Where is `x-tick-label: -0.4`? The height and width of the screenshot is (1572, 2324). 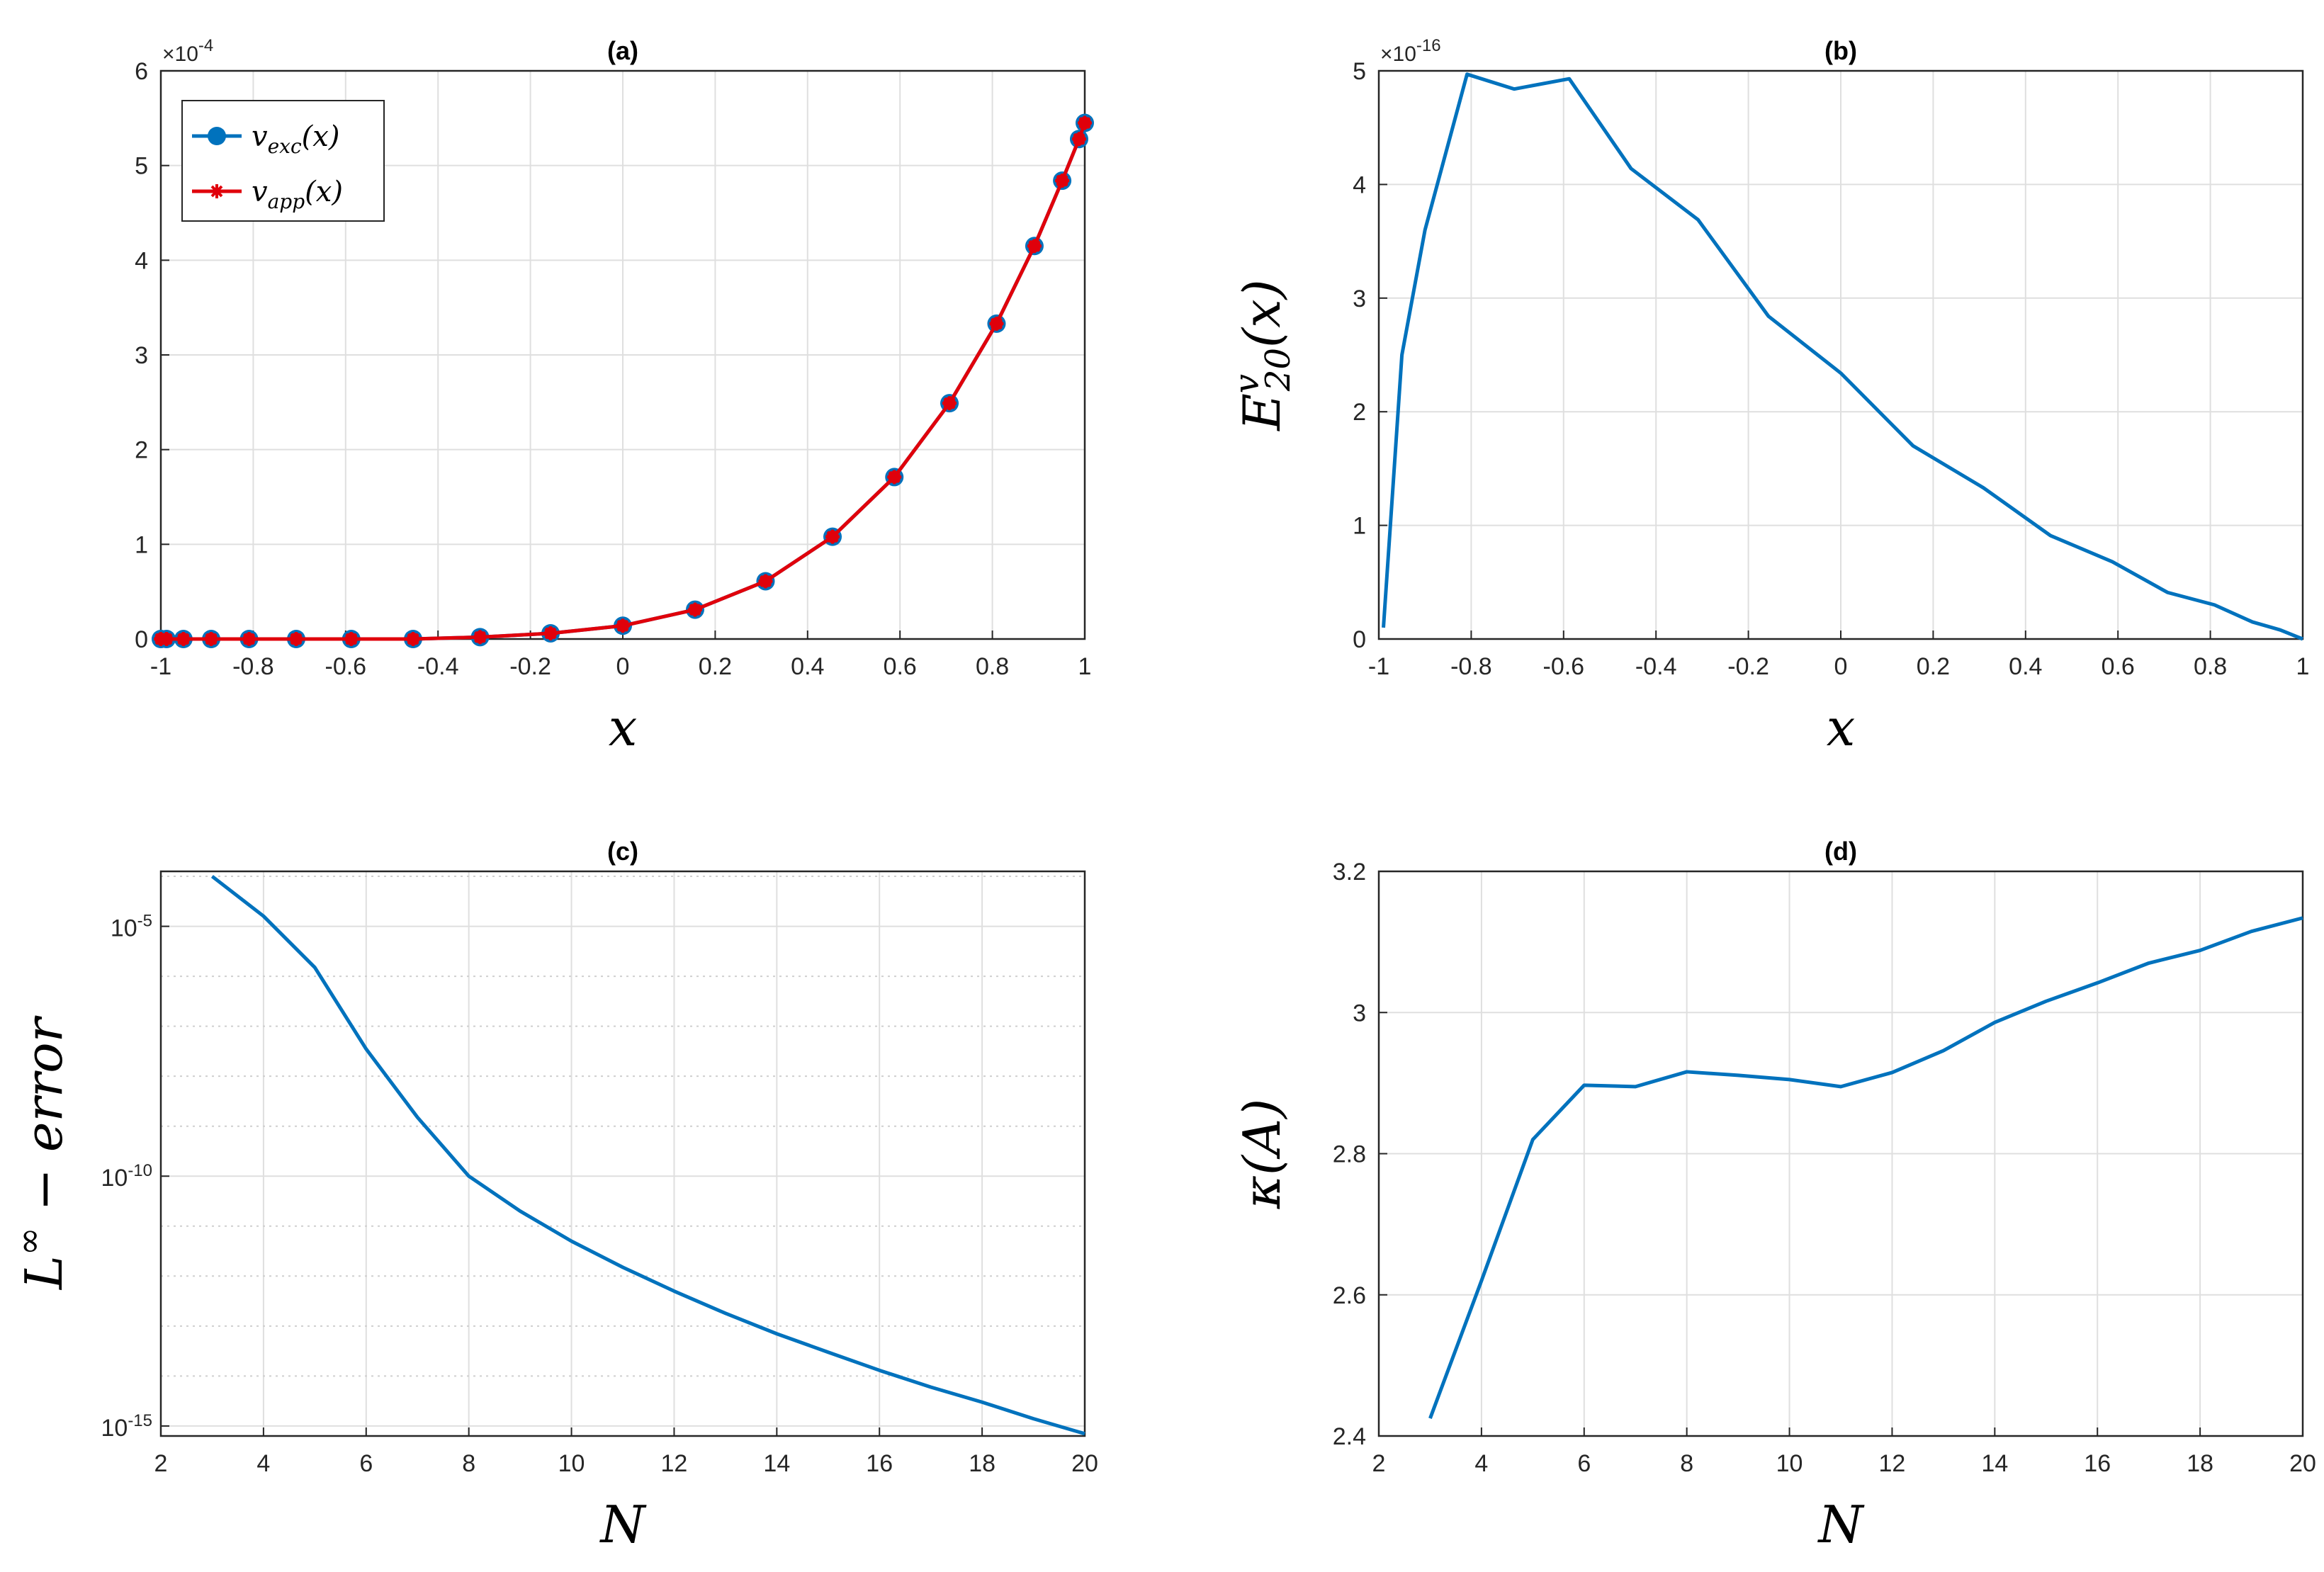
x-tick-label: -0.4 is located at coordinates (438, 666).